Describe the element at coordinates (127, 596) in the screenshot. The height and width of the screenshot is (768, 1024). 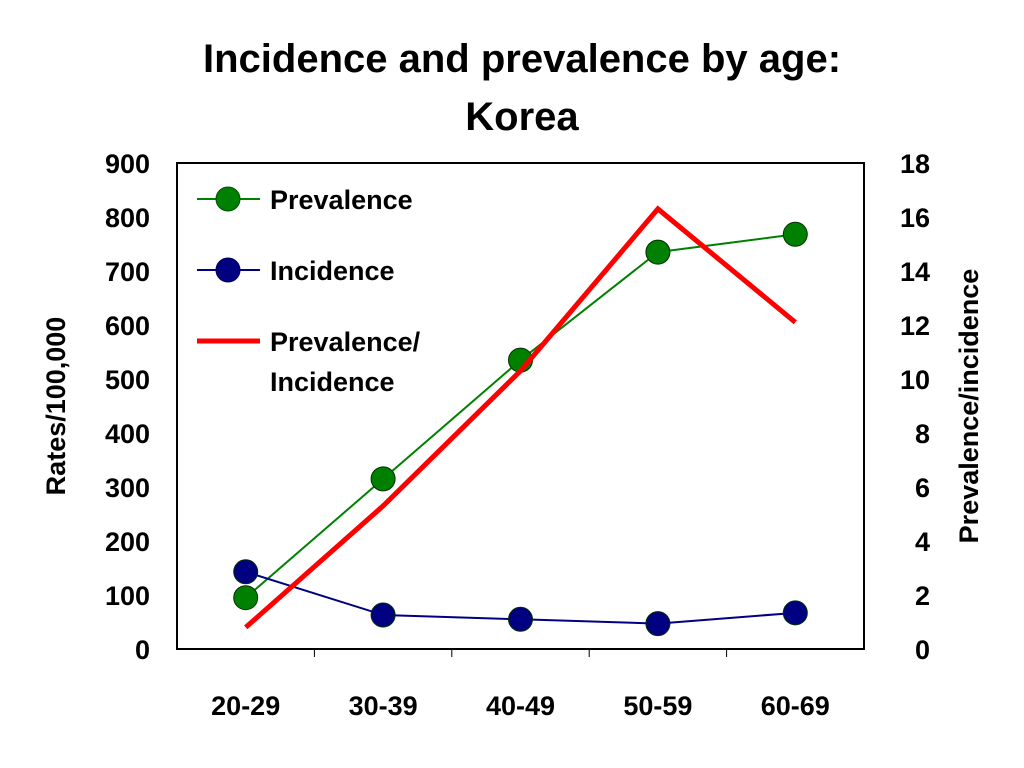
I see `y-tick-label: 100` at that location.